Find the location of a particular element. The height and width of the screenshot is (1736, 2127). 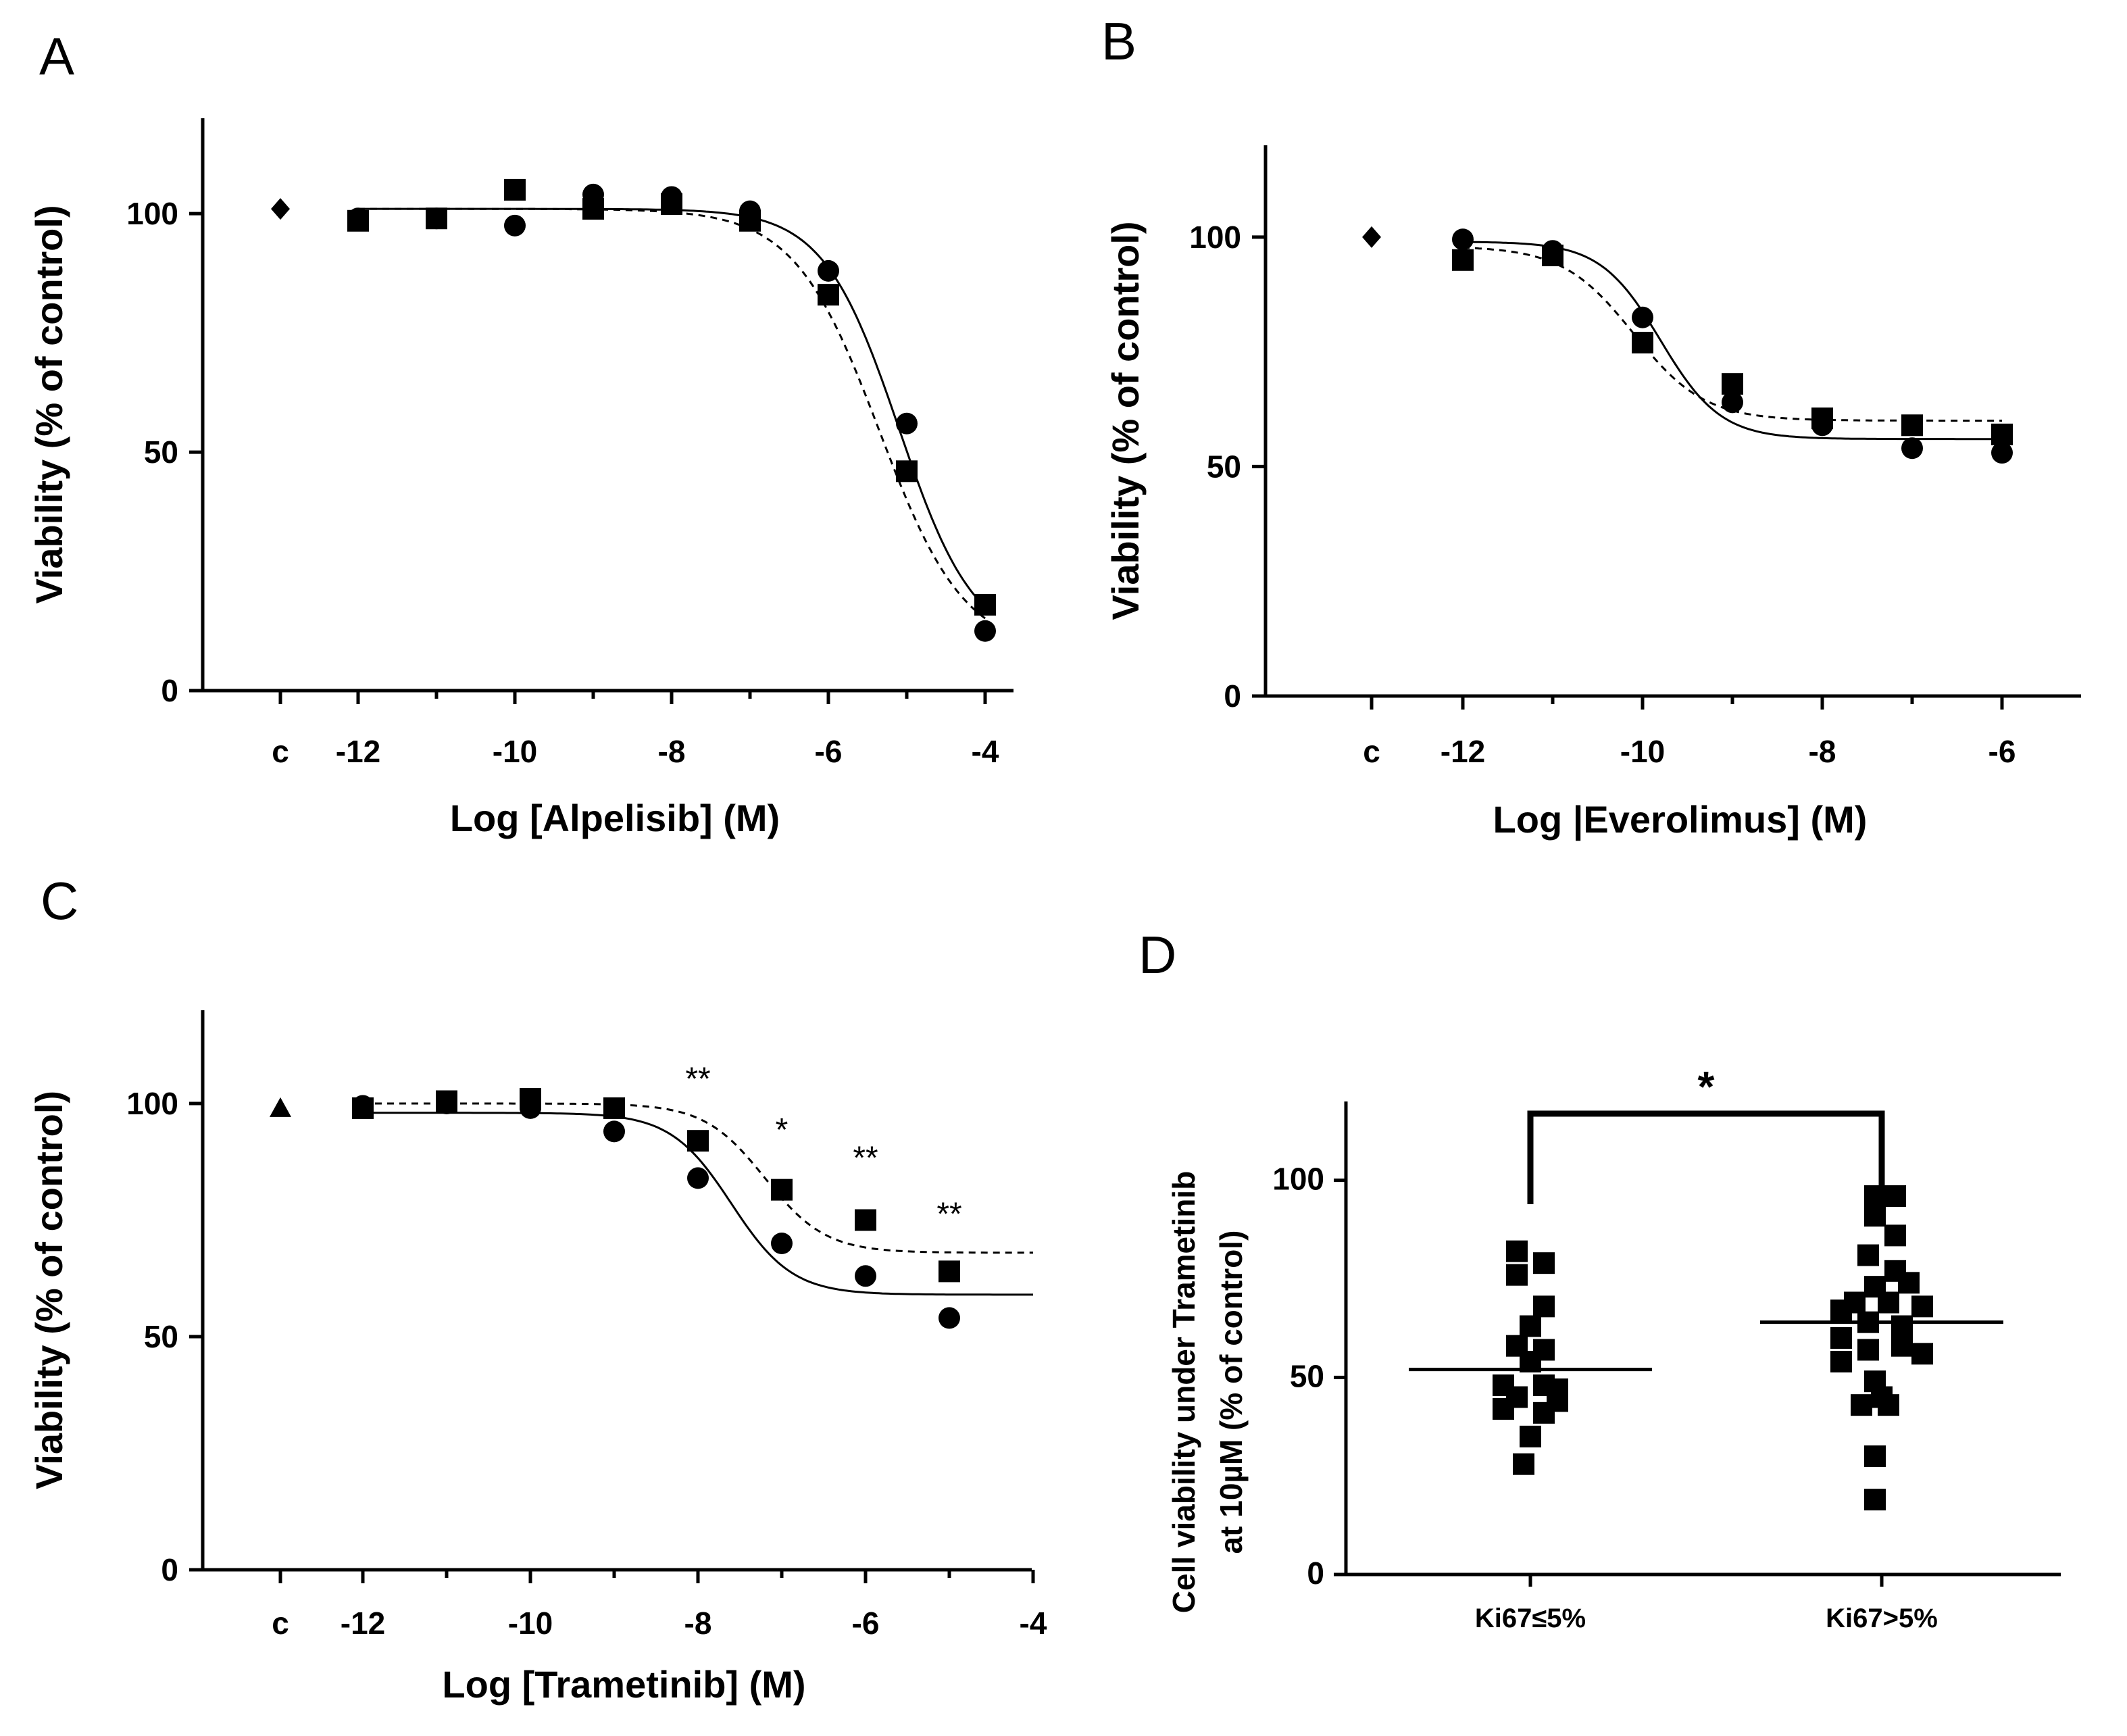

x-axis-title: Log |Everolimus] (M) is located at coordinates (1680, 819).